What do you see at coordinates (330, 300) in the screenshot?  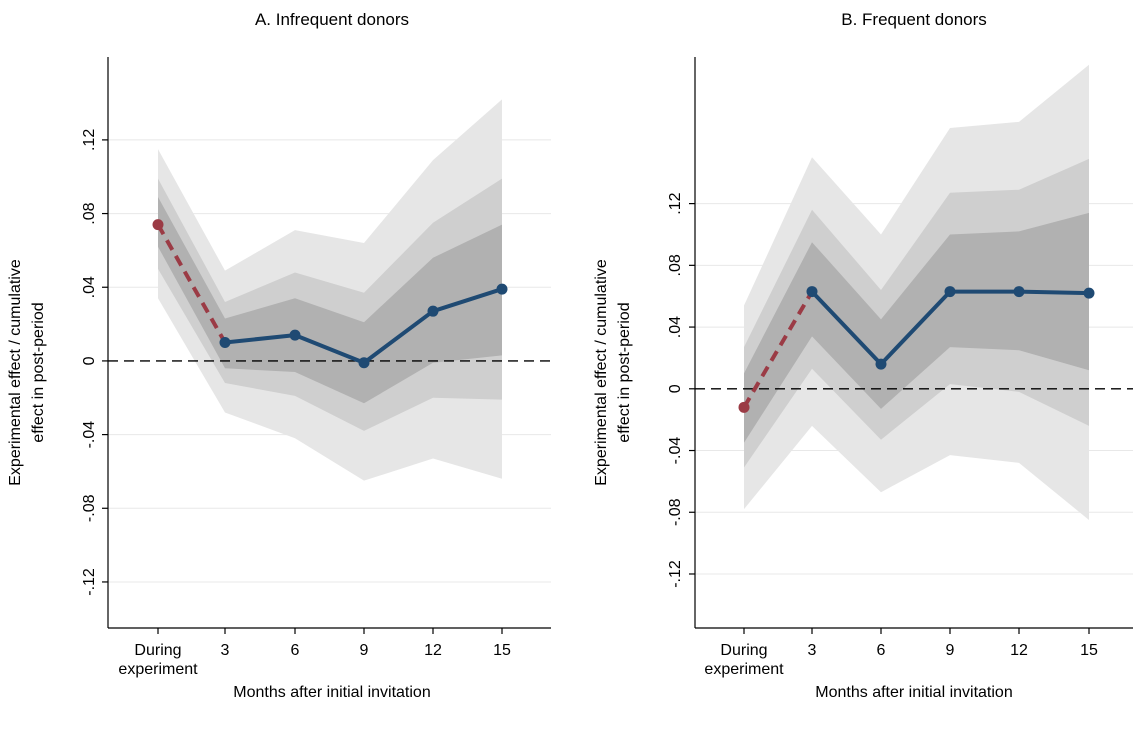 I see `confidence-band-inner` at bounding box center [330, 300].